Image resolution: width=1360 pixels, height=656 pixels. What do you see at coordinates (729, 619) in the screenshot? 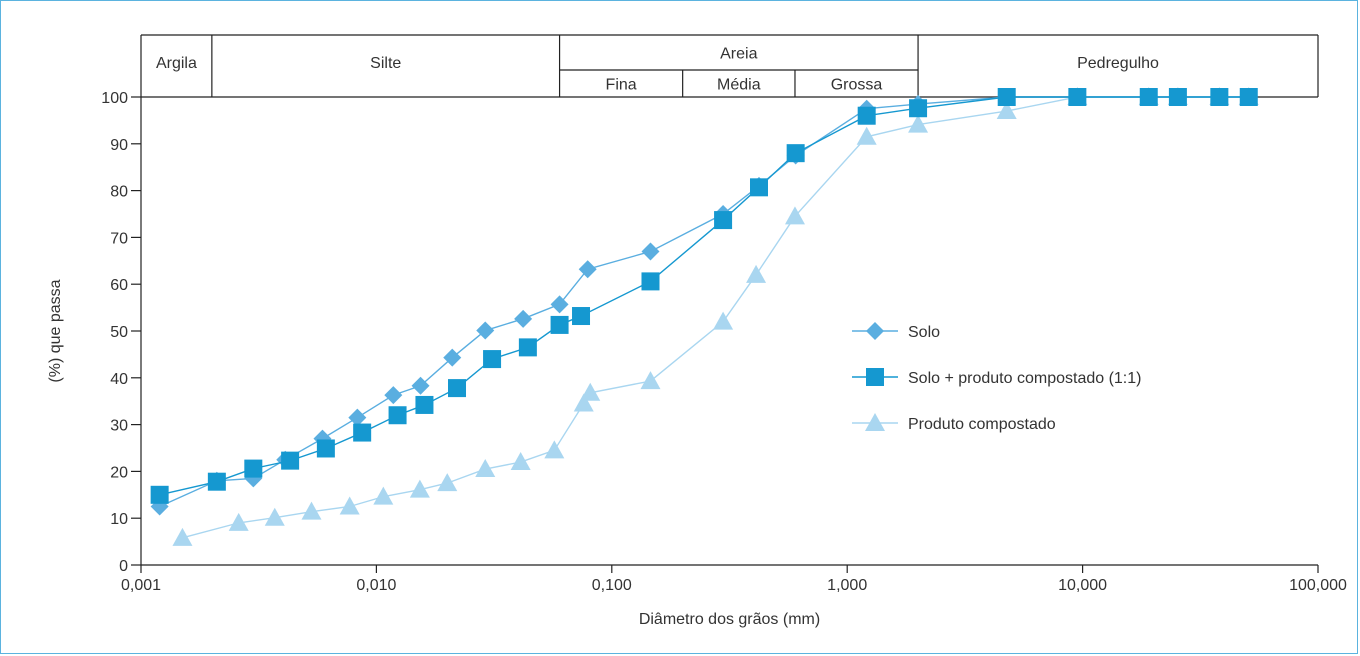
I see `x-axis-title: Diâmetro dos grãos (mm)` at bounding box center [729, 619].